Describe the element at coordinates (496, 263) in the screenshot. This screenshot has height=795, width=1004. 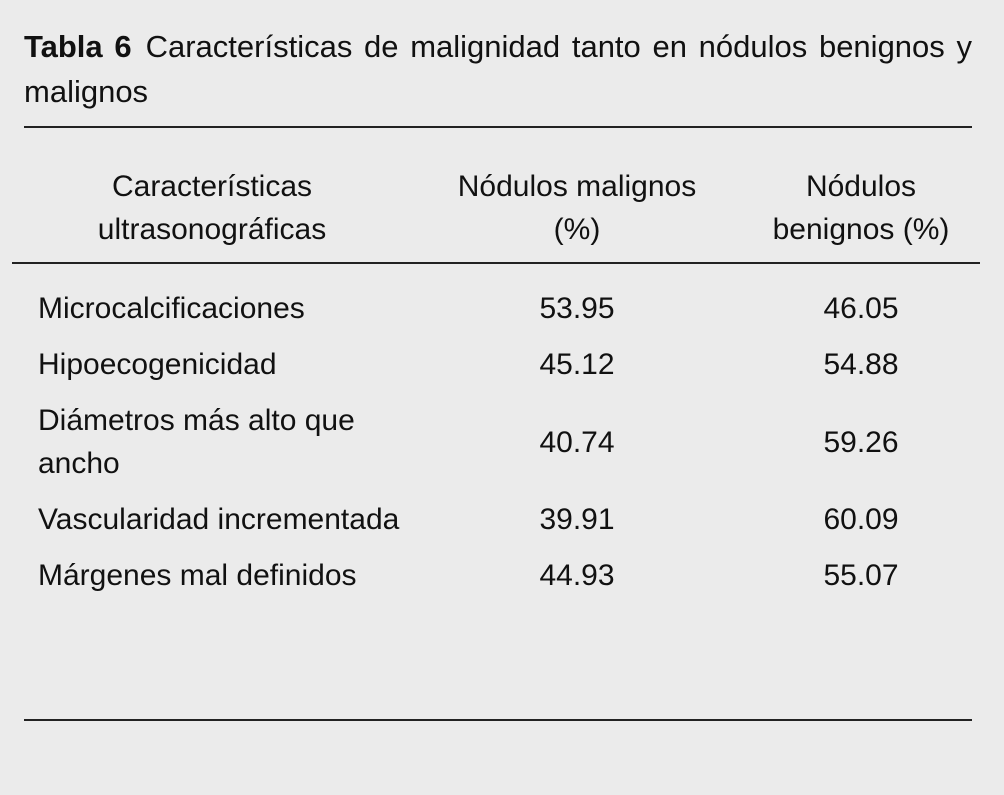
I see `header-rule` at that location.